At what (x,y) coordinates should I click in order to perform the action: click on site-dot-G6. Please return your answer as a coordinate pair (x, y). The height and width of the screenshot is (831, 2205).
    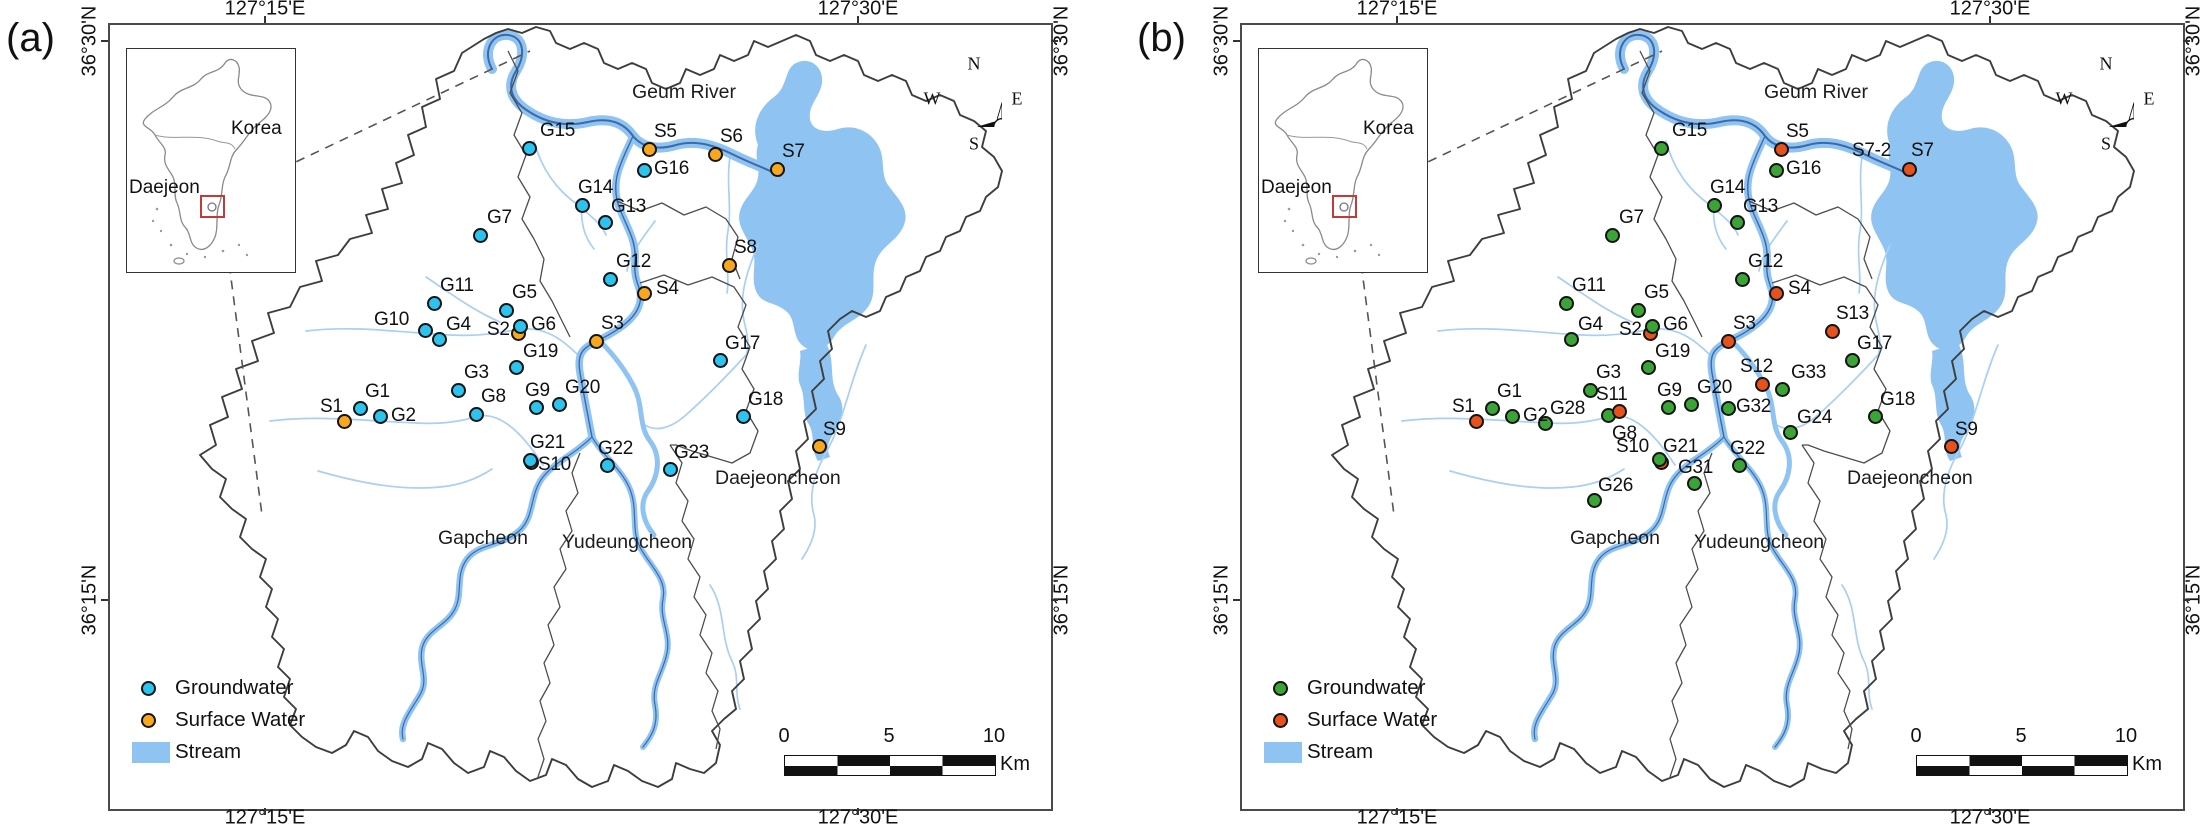
    Looking at the image, I should click on (1652, 326).